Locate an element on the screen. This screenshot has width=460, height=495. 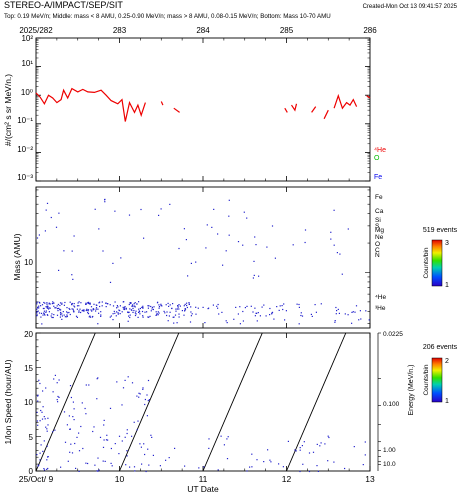
species-s: S is located at coordinates (377, 226).